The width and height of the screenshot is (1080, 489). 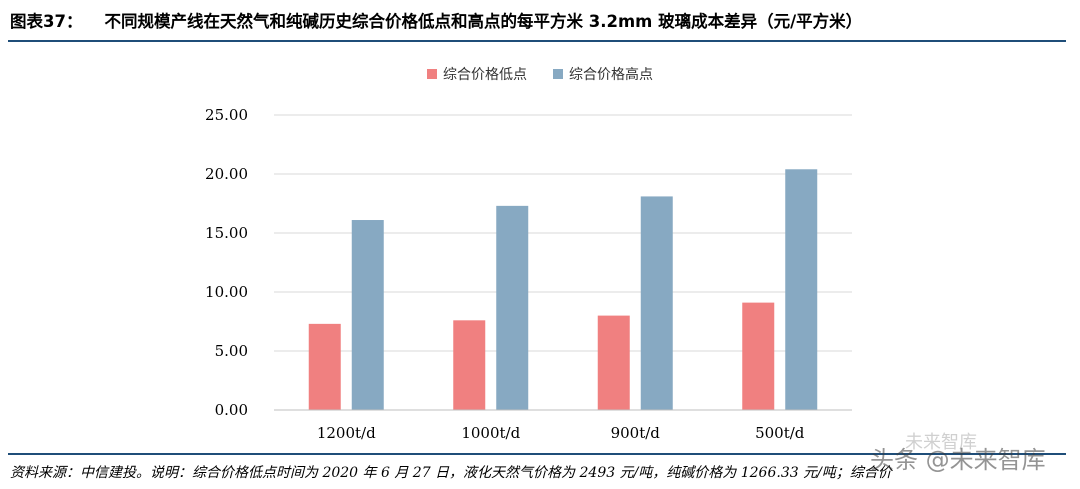 I want to click on bar-low-500t-d, so click(x=758, y=356).